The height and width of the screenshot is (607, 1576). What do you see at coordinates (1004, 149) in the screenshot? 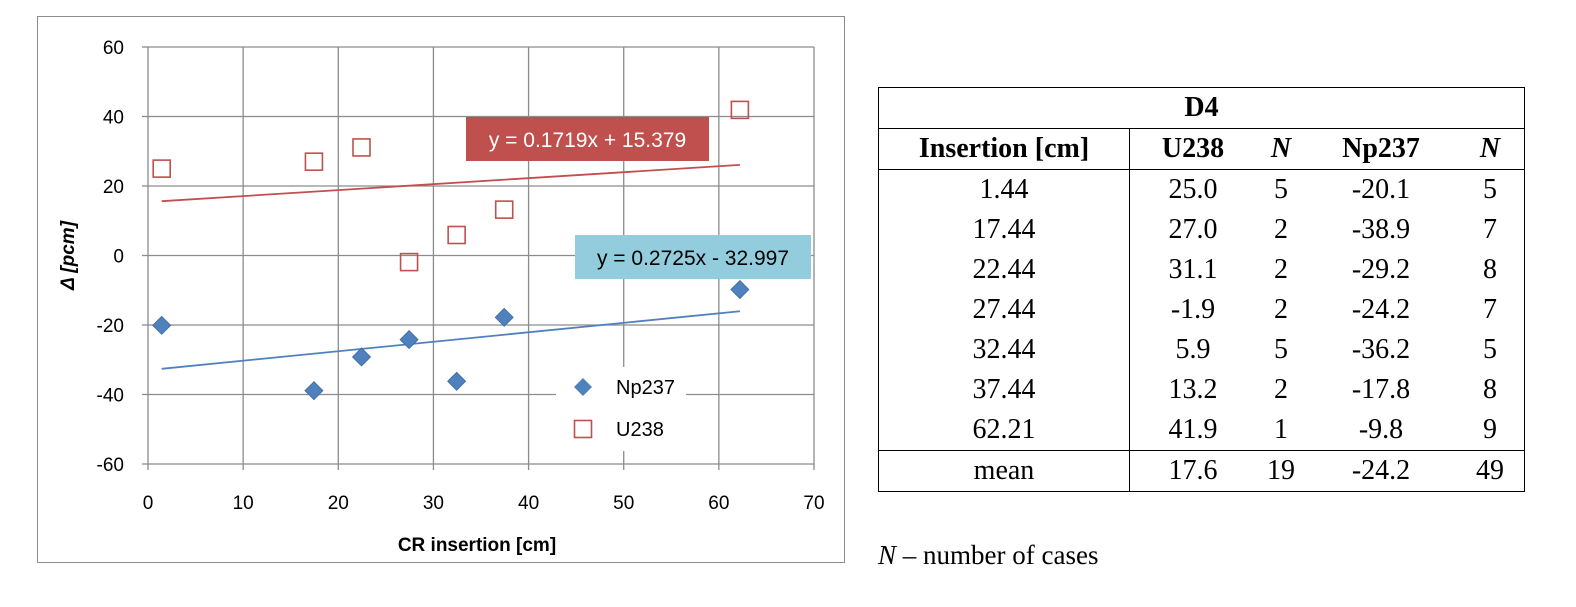
I see `header-insertion: Insertion [cm]` at bounding box center [1004, 149].